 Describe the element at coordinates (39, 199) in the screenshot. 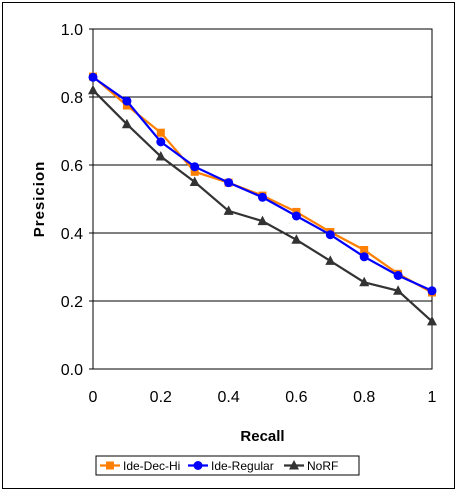

I see `y-axis-title: Presicion` at that location.